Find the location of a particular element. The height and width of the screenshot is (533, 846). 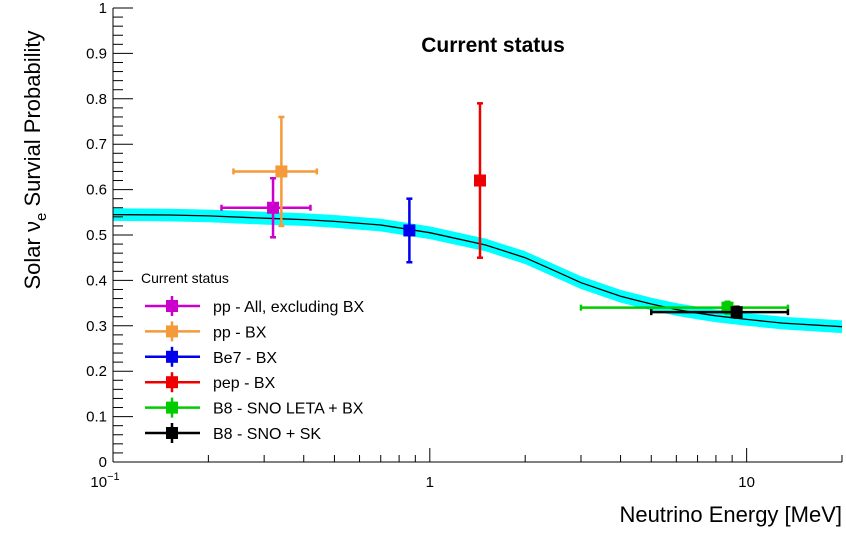

x-tick-label-exponent: −1 is located at coordinates (113, 477).